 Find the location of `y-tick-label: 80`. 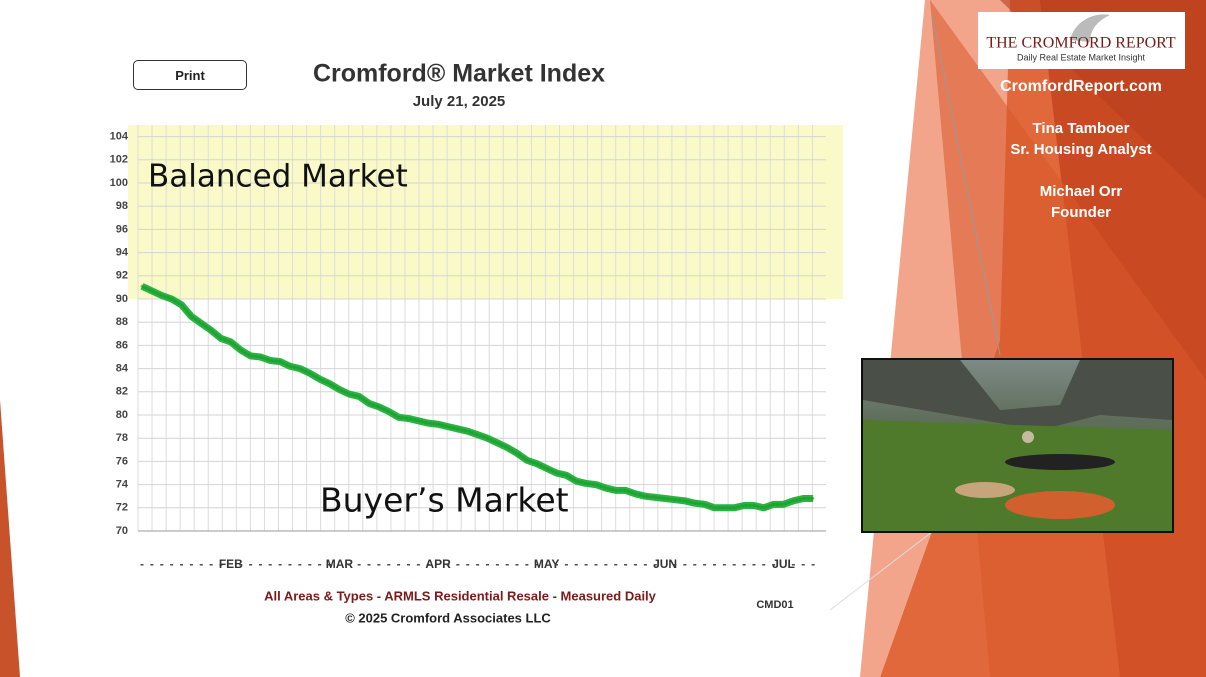

y-tick-label: 80 is located at coordinates (122, 415).